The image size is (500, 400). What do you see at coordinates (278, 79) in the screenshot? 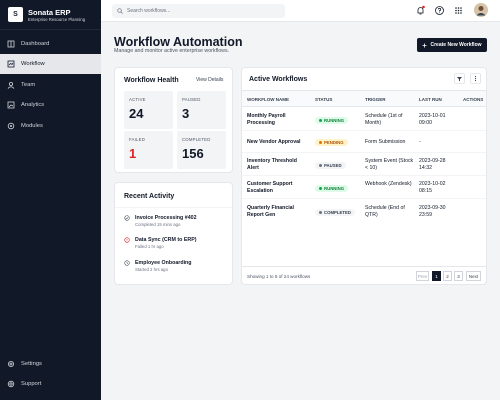
I see `card-title: Active Workflows` at bounding box center [278, 79].